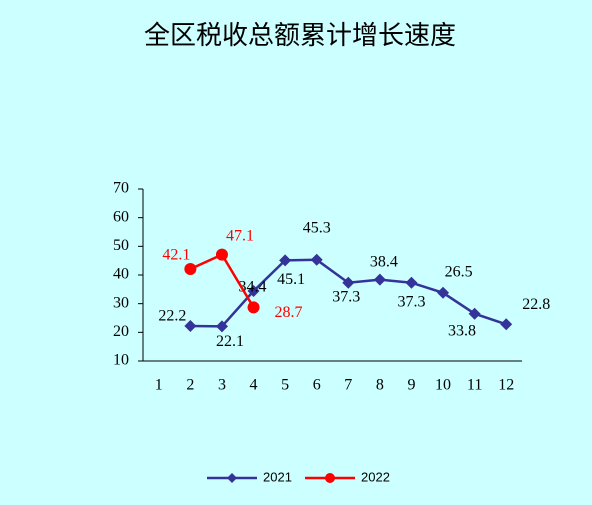 This screenshot has width=592, height=505. Describe the element at coordinates (375, 476) in the screenshot. I see `legend-label: 2022` at that location.